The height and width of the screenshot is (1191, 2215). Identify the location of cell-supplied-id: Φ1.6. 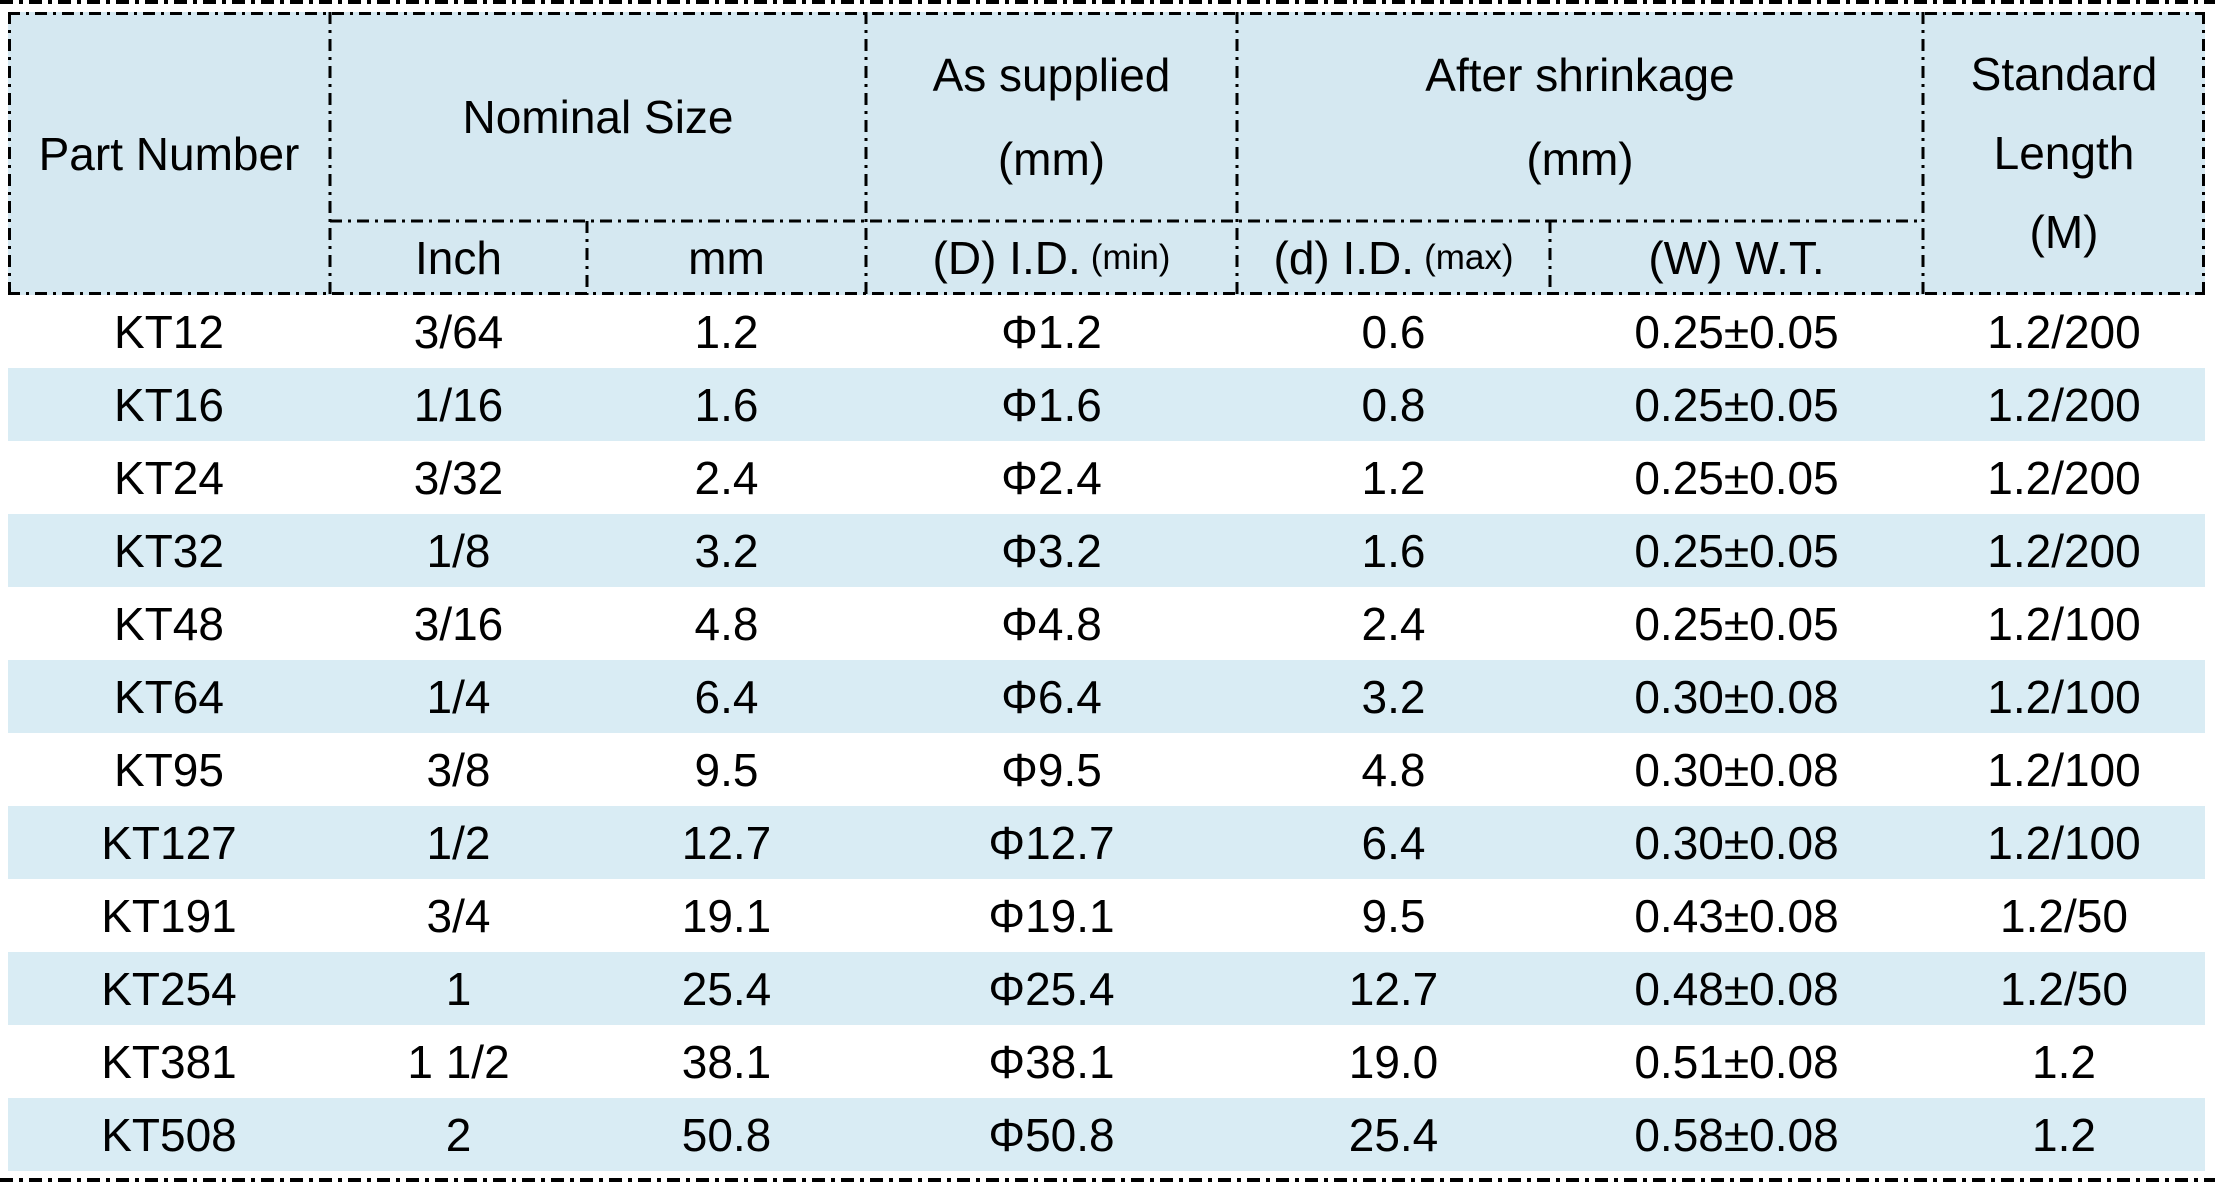
(1051, 404).